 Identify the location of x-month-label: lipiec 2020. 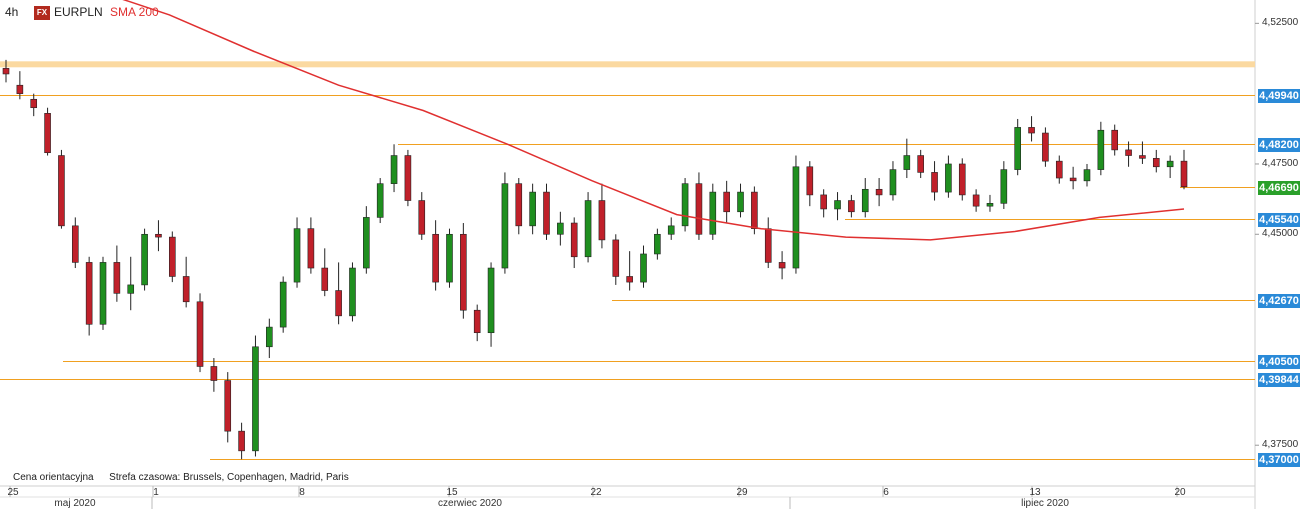
(1045, 503).